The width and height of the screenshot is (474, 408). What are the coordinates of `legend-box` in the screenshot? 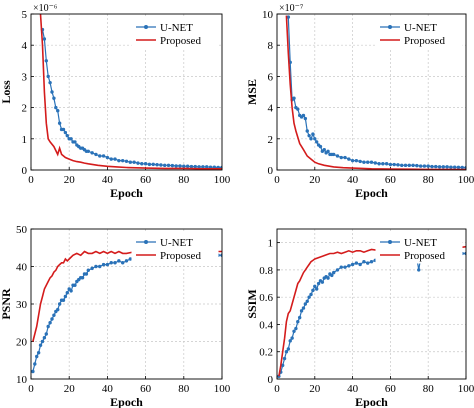 It's located at (175, 248).